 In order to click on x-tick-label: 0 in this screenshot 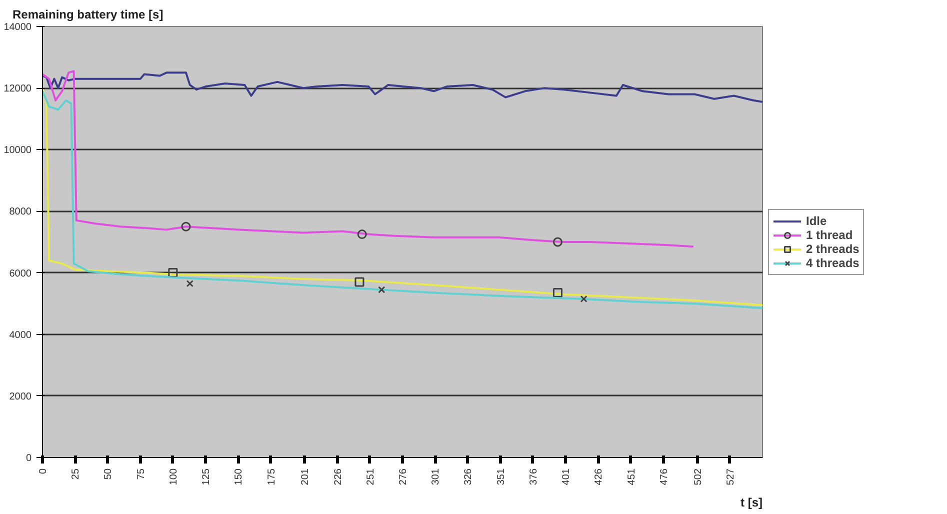, I will do `click(43, 471)`.